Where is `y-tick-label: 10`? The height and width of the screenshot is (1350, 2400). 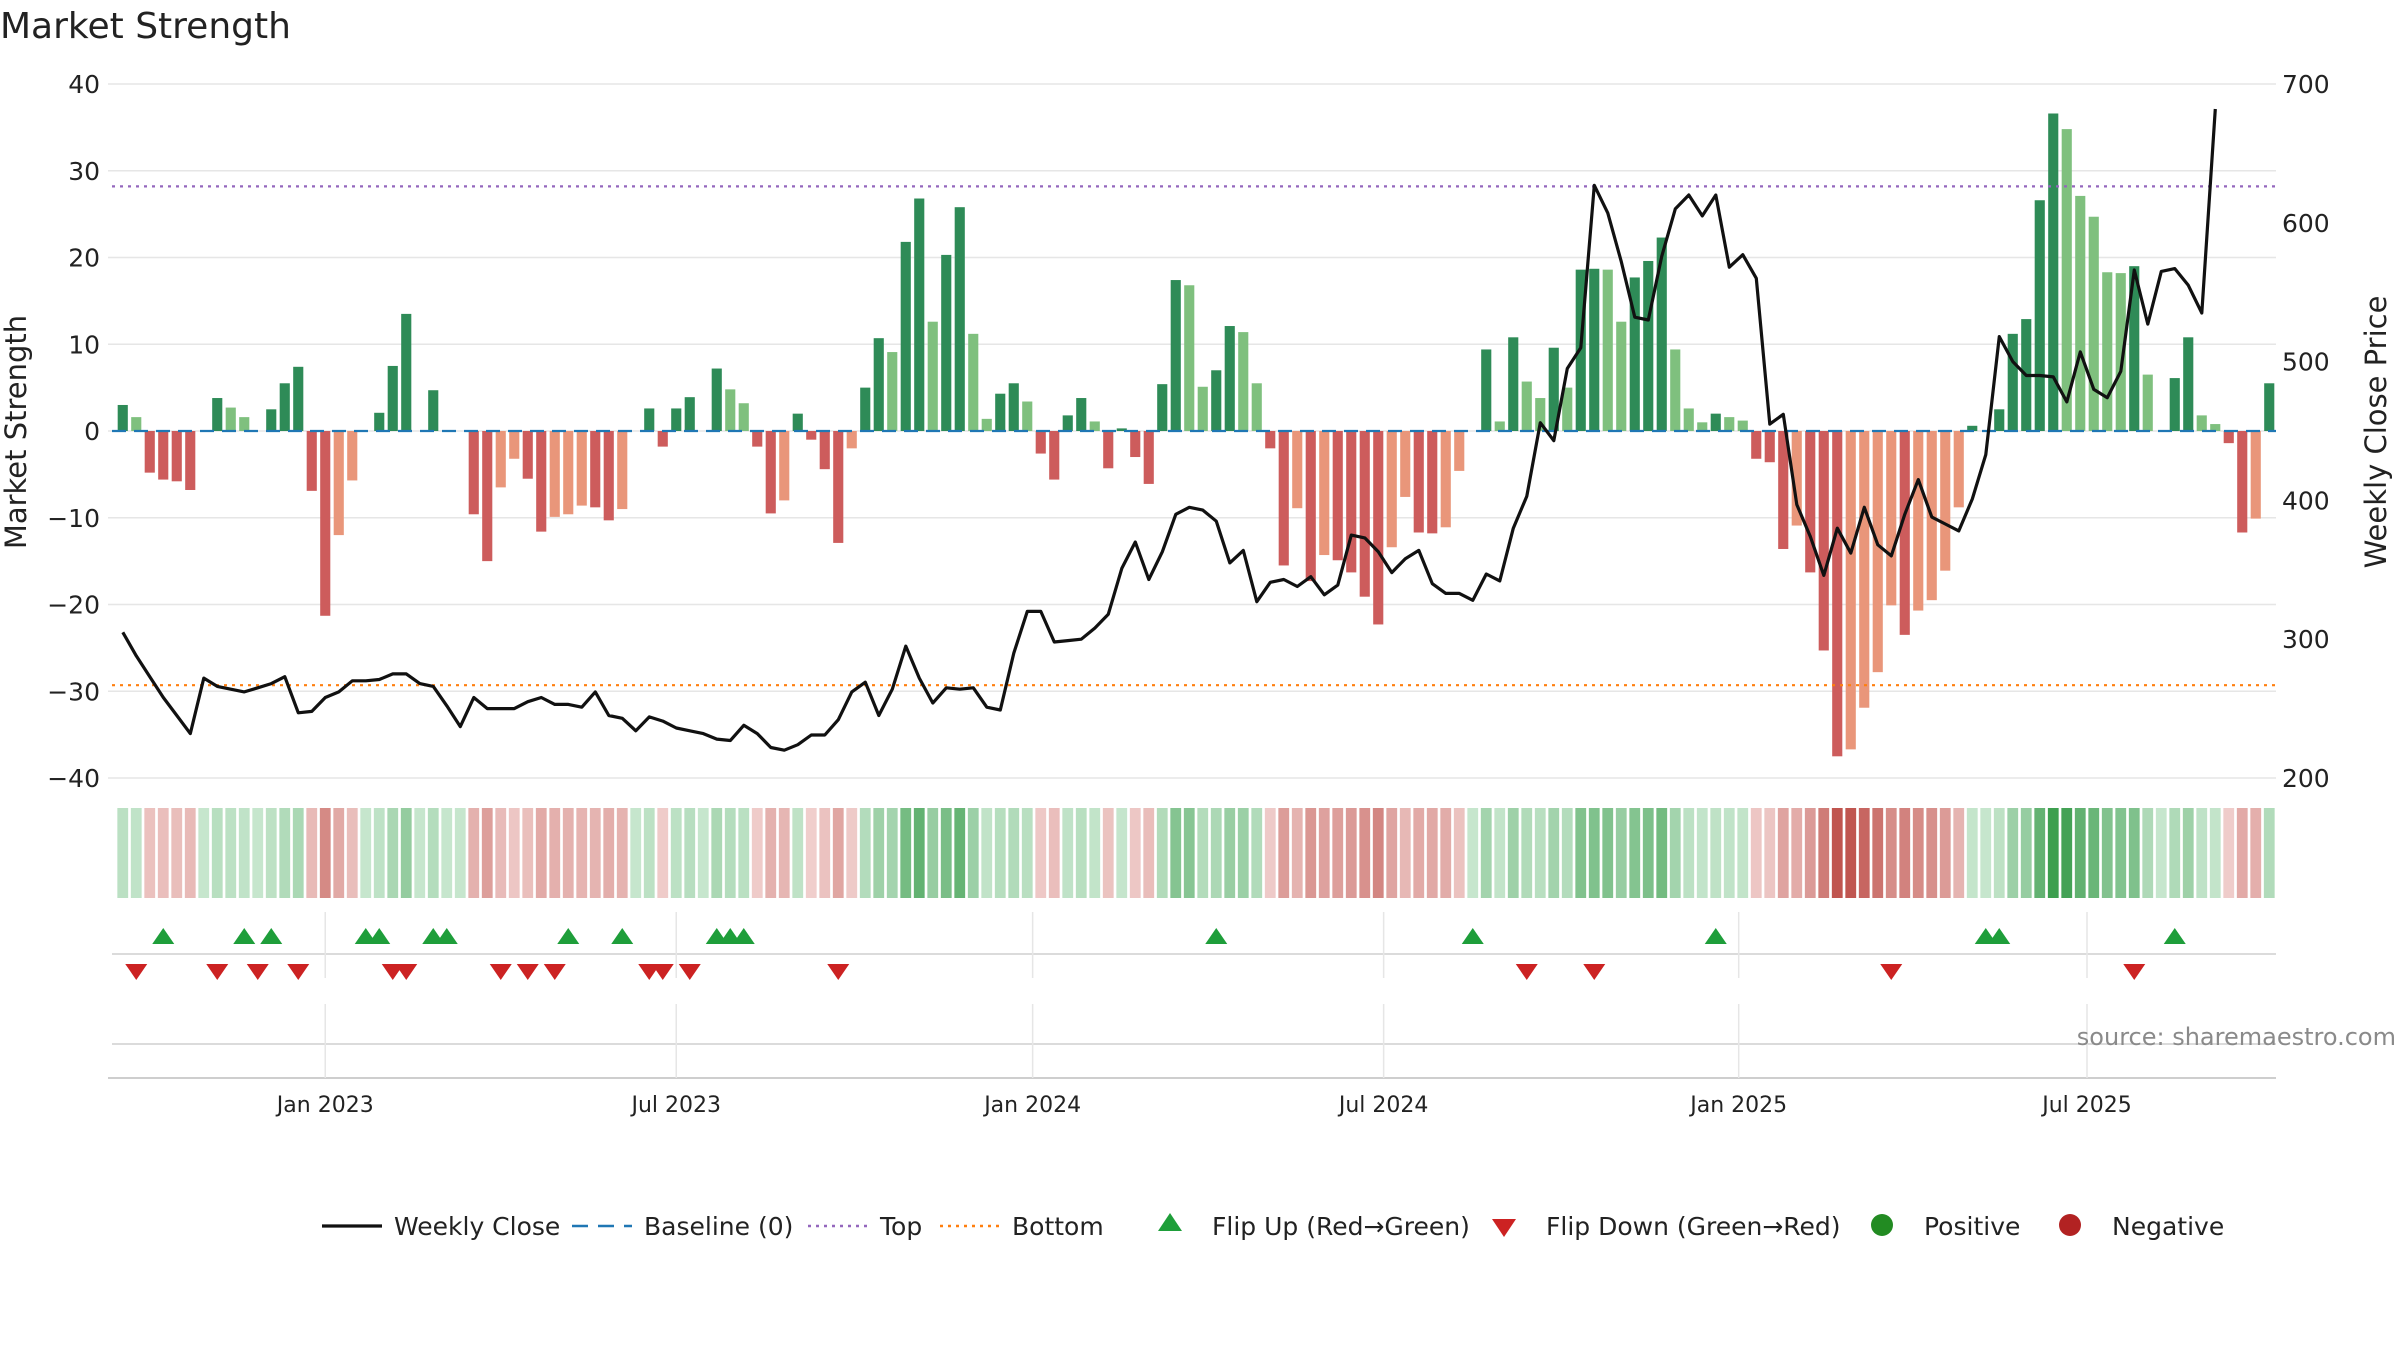
y-tick-label: 10 is located at coordinates (84, 344).